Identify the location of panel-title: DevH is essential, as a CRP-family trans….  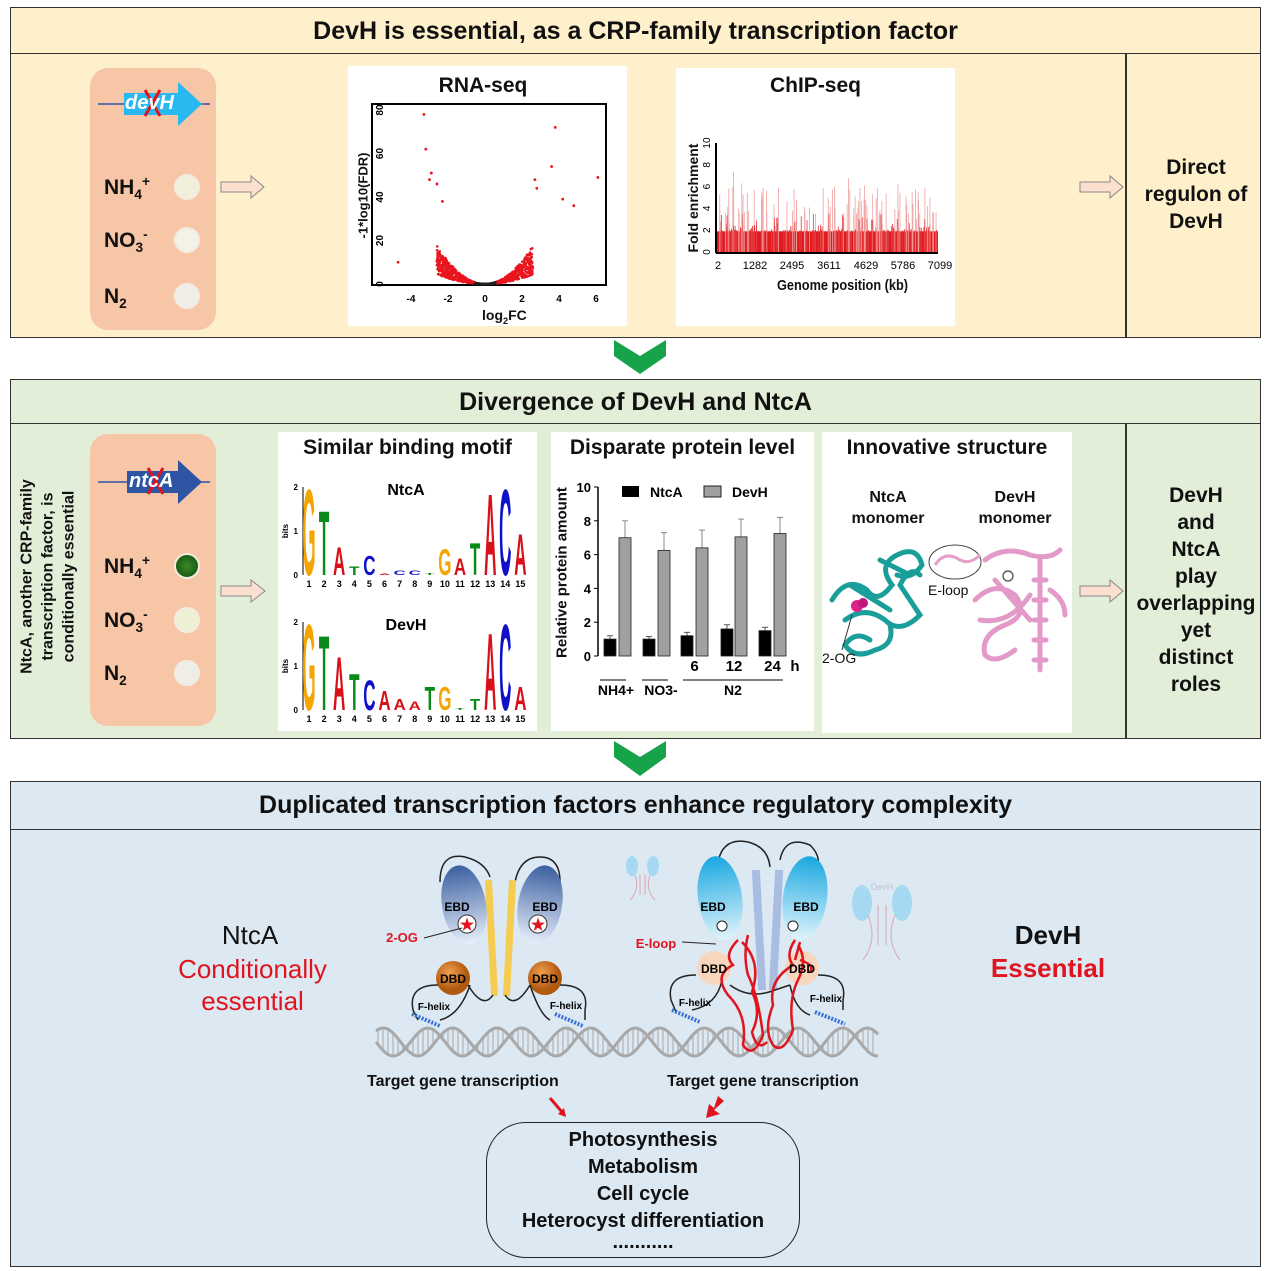
(635, 31).